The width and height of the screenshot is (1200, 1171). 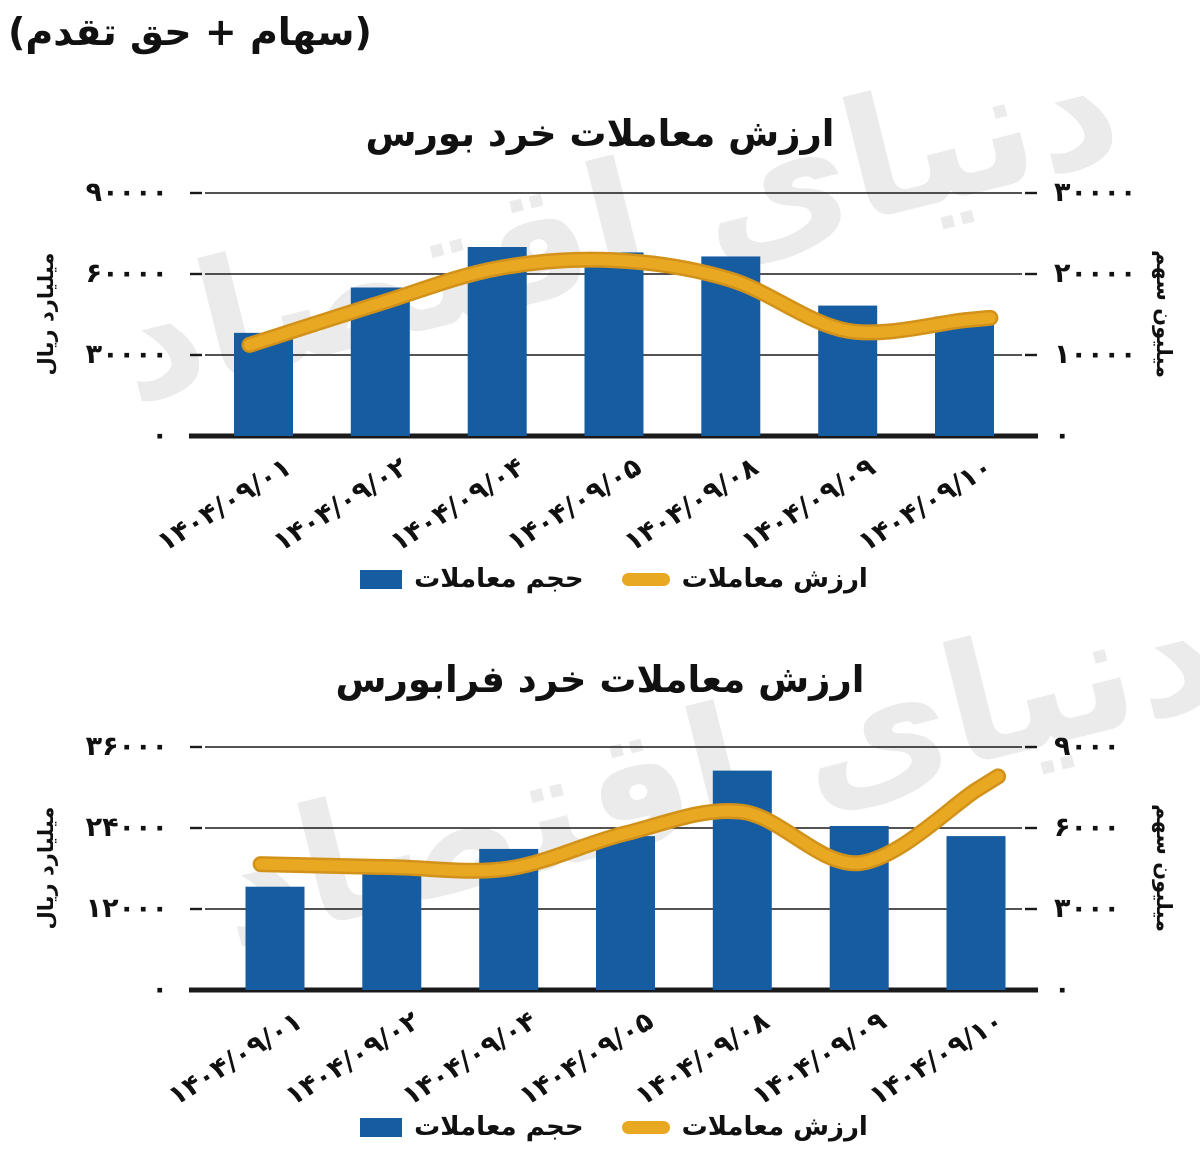 I want to click on y-axis-tick-label: ۱۲۰۰۰, so click(x=126, y=908).